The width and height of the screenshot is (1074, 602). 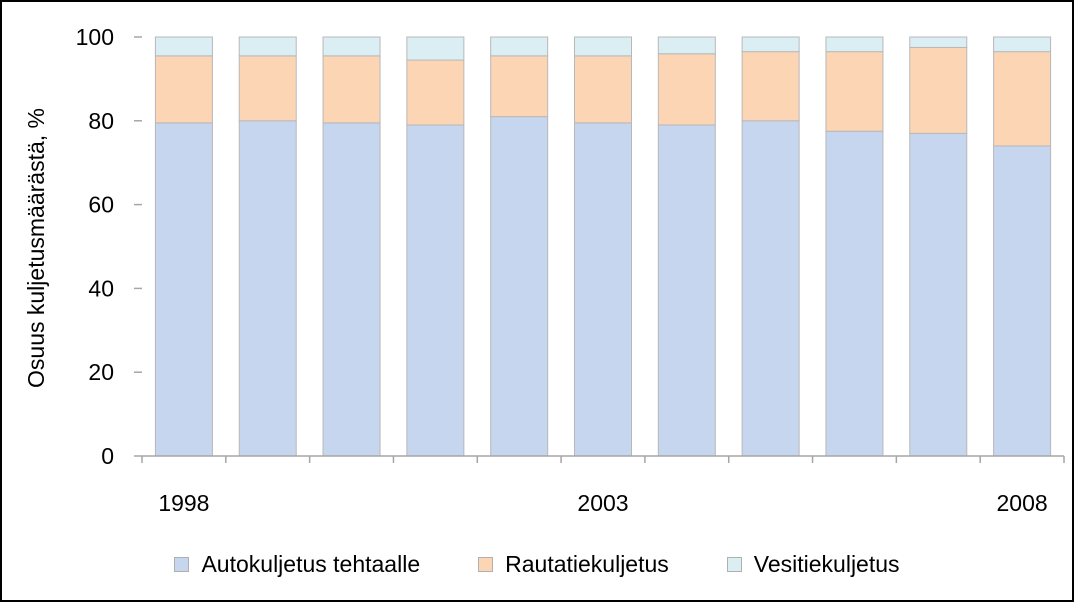 I want to click on y-axis-title: Osuus kuljetusmäärästä, %, so click(x=36, y=248).